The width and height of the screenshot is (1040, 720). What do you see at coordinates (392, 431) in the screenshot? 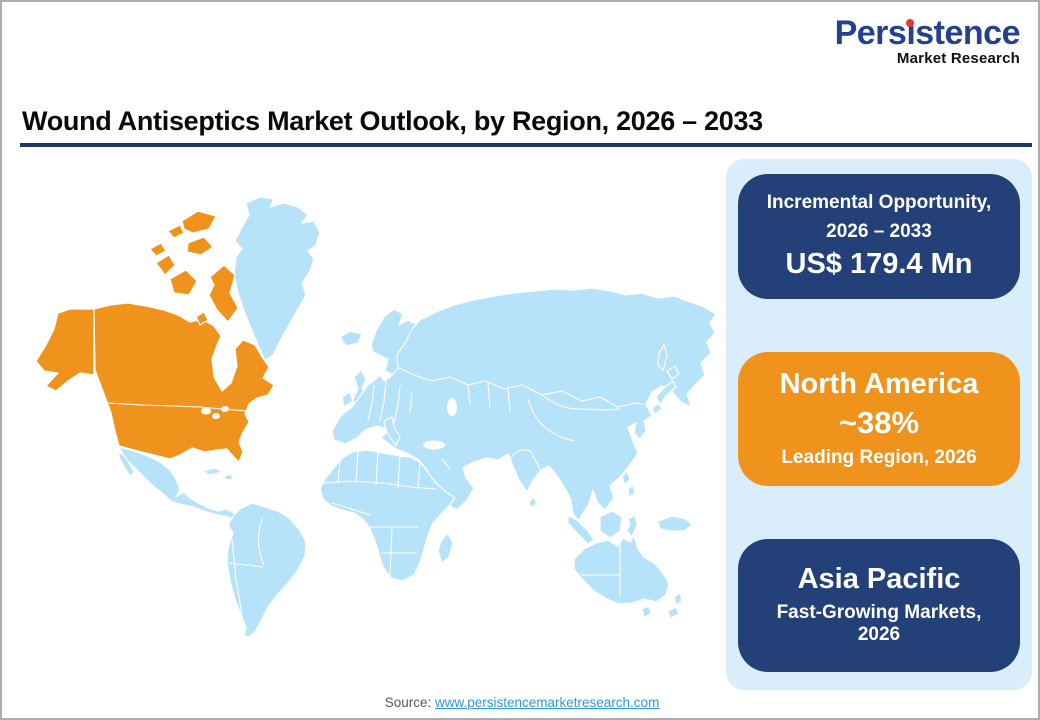
I see `map-italy` at bounding box center [392, 431].